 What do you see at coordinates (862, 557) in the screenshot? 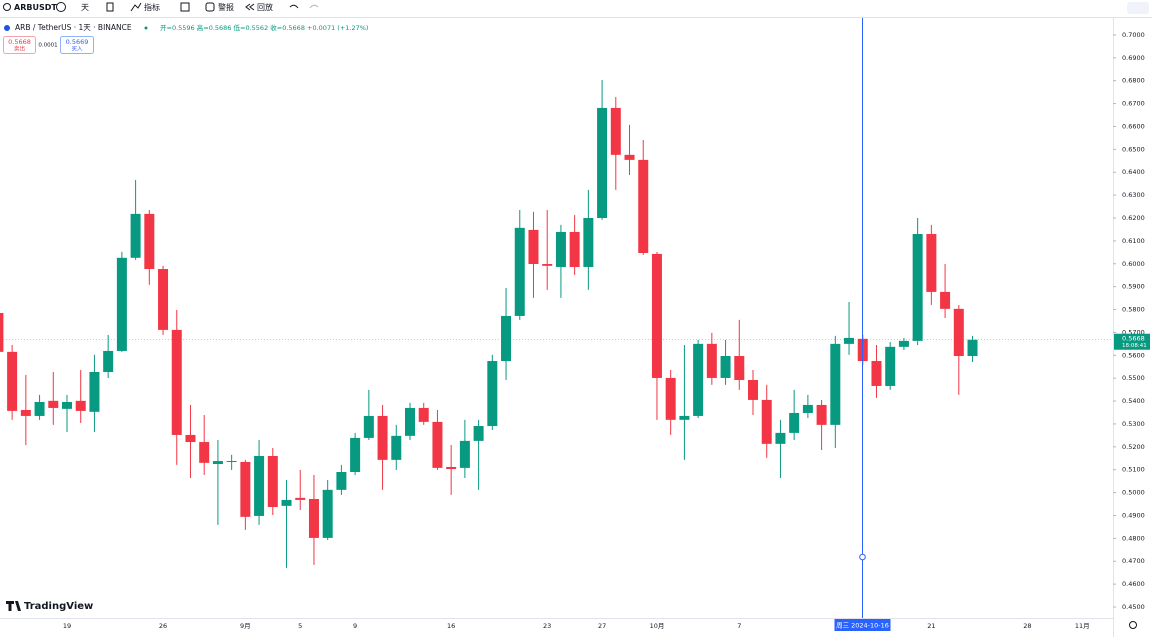
I see `crosshair-handle` at bounding box center [862, 557].